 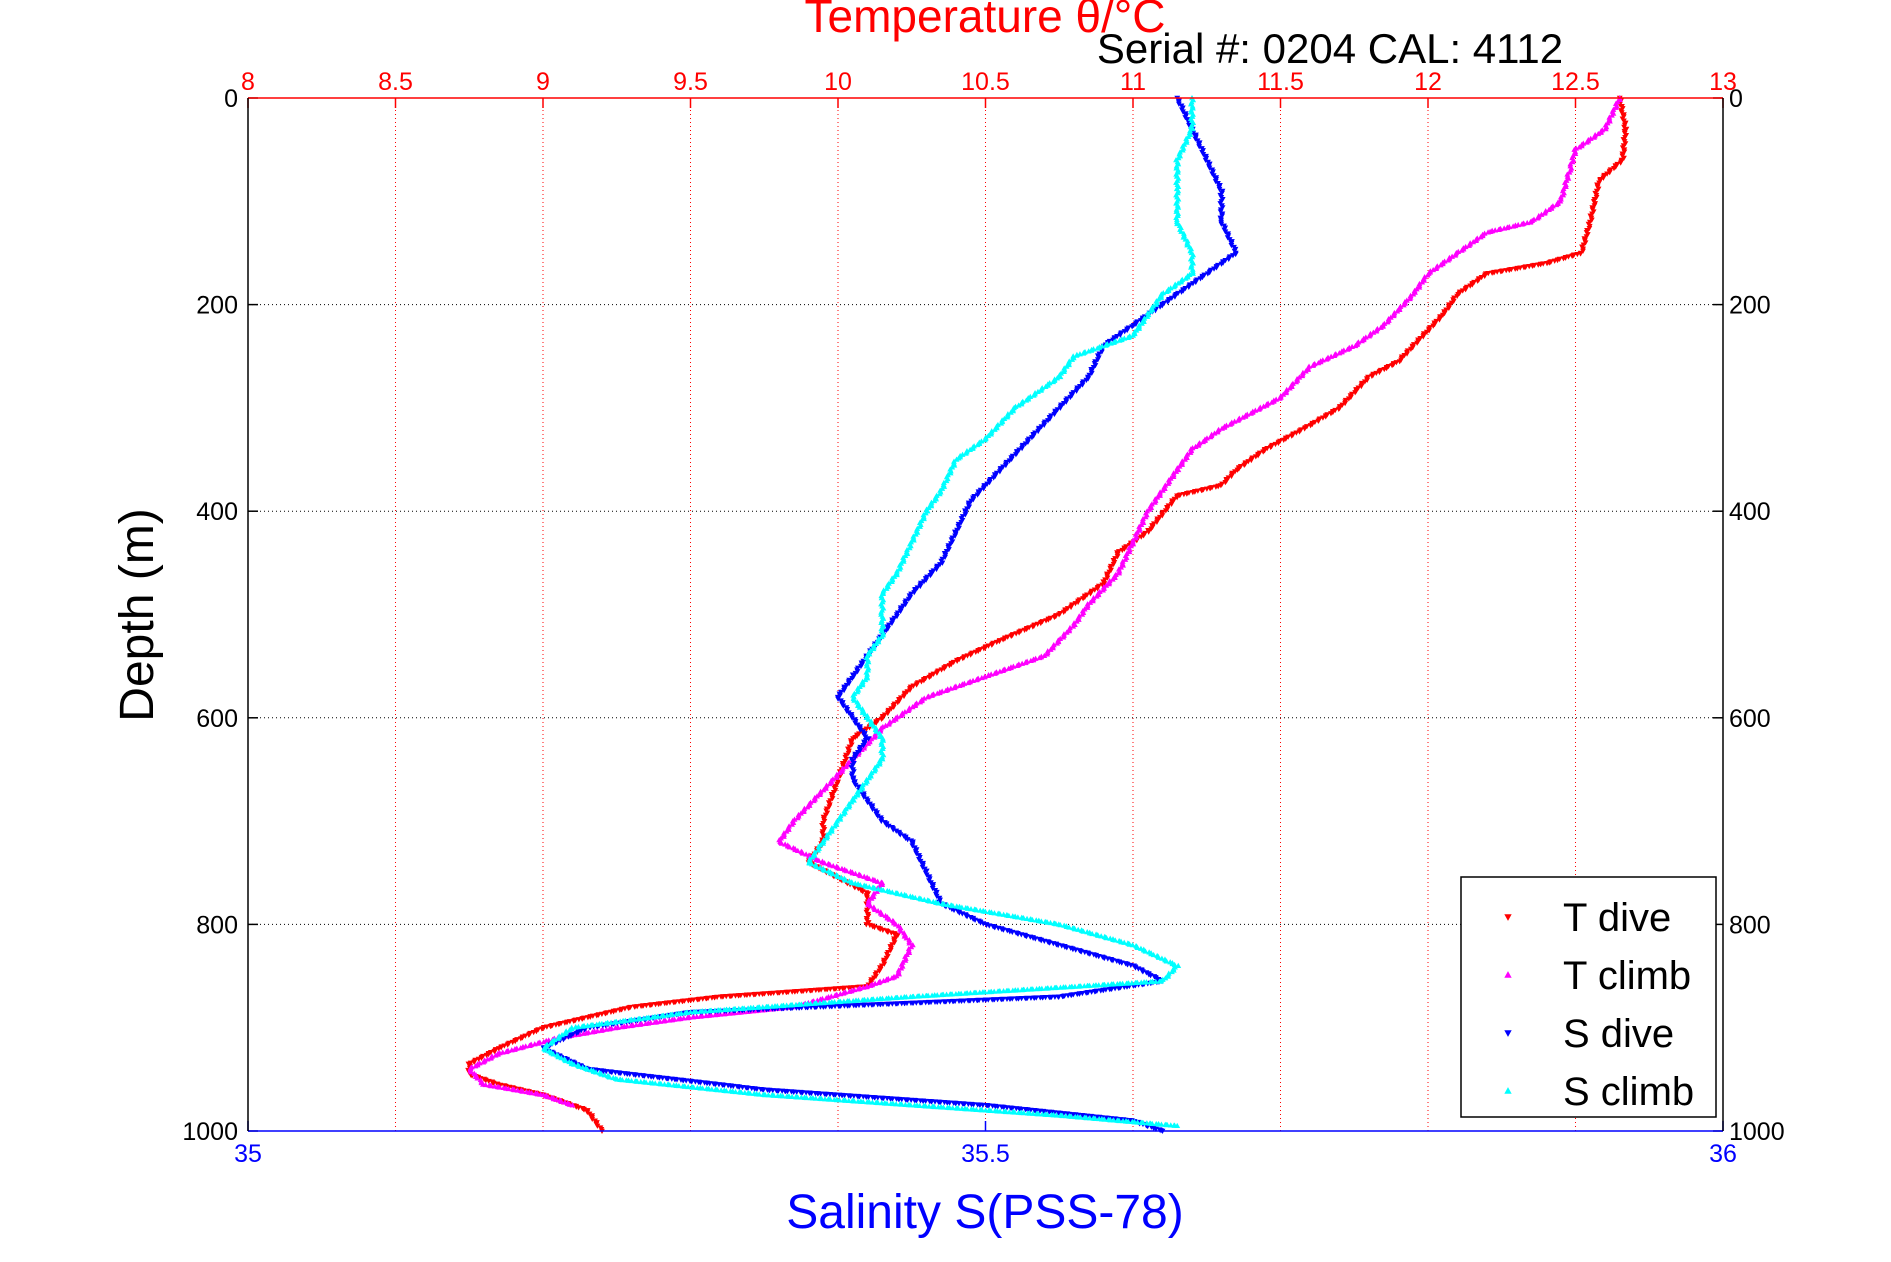 What do you see at coordinates (838, 82) in the screenshot?
I see `temp-tick-label: 10` at bounding box center [838, 82].